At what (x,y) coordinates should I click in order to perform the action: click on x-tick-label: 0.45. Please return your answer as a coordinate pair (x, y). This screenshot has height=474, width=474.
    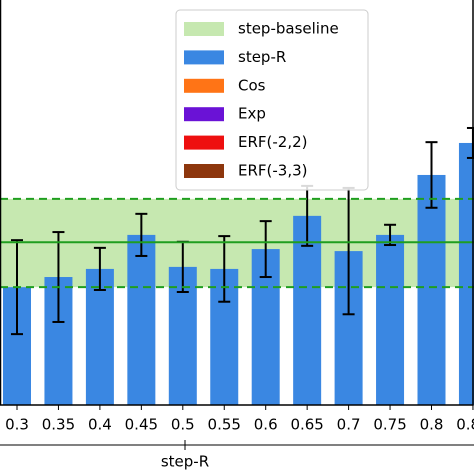
    Looking at the image, I should click on (141, 425).